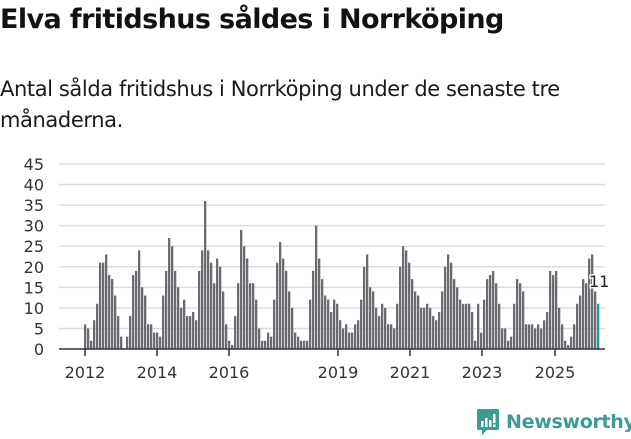 The image size is (631, 439). What do you see at coordinates (34, 308) in the screenshot?
I see `y-tick-label: 10` at bounding box center [34, 308].